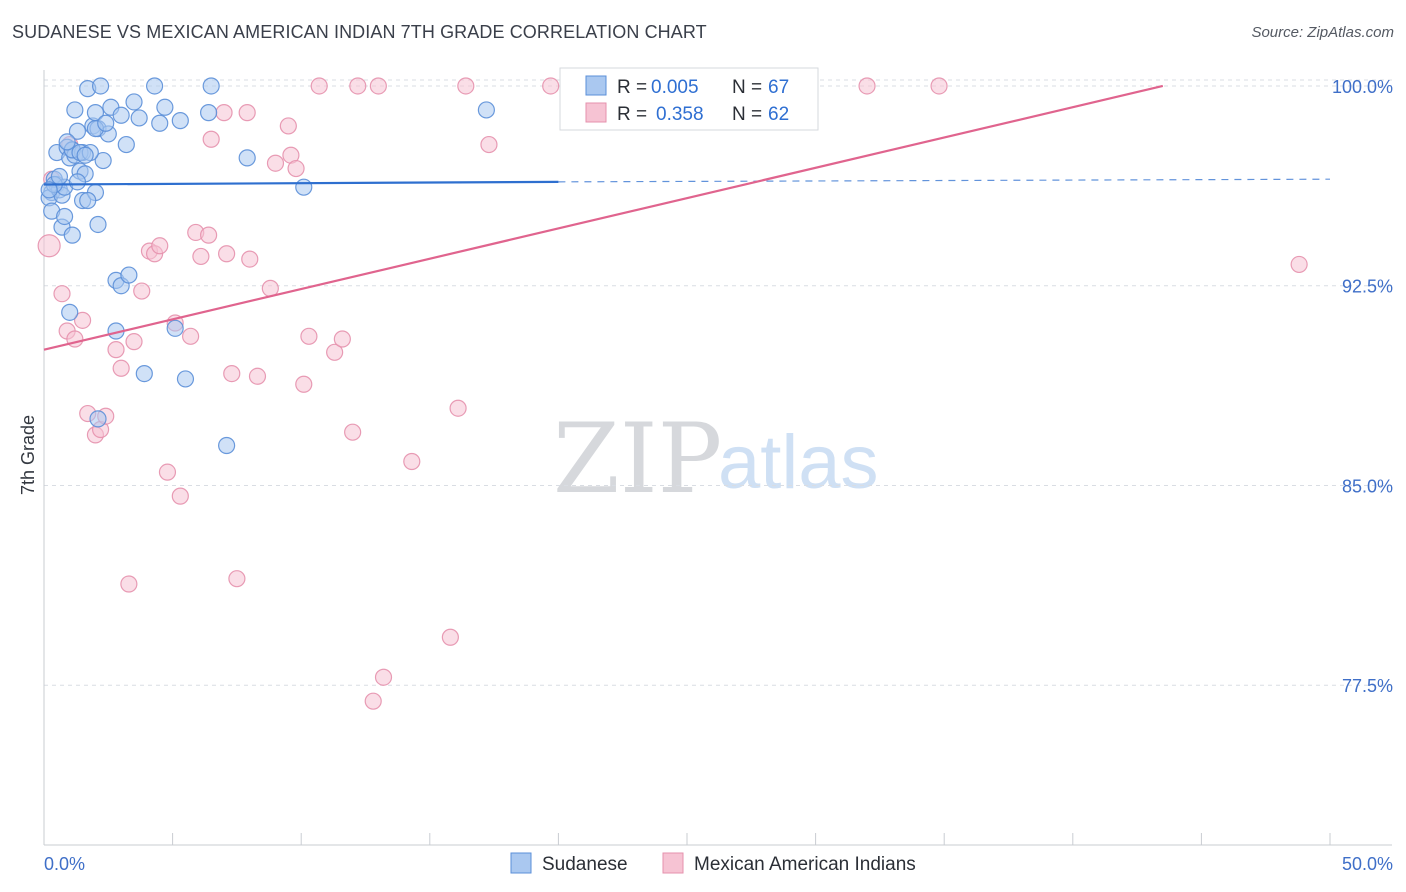  I want to click on chart-source: Source: ZipAtlas.com, so click(1322, 32).